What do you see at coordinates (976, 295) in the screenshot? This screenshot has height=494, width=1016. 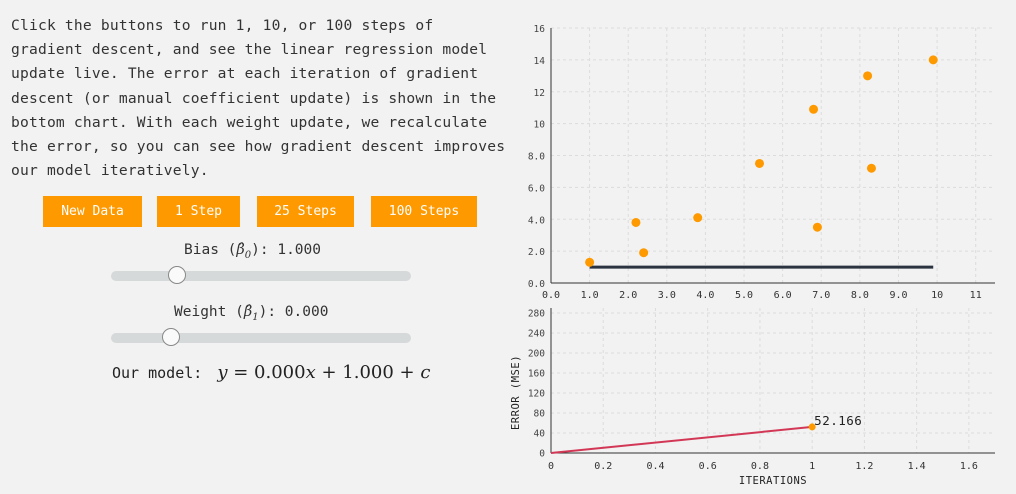 I see `scatter-x-tick-label: 11` at bounding box center [976, 295].